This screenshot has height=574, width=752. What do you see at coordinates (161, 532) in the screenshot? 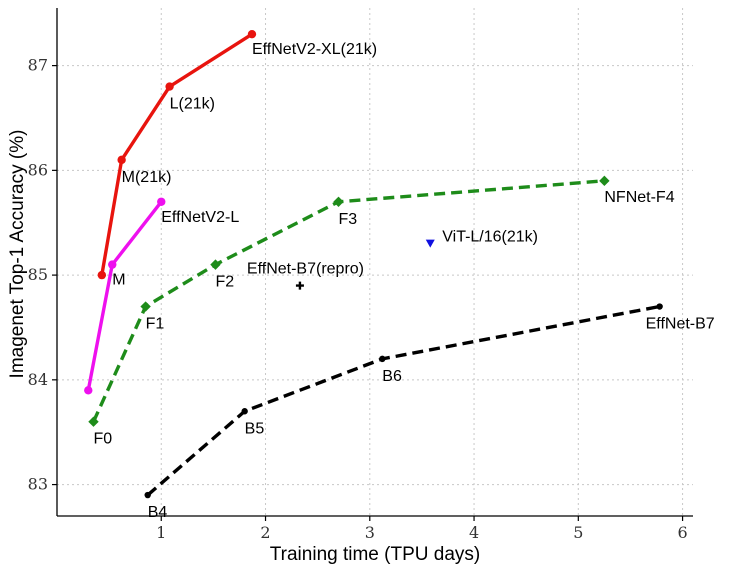
I see `x-tick-label: 1` at bounding box center [161, 532].